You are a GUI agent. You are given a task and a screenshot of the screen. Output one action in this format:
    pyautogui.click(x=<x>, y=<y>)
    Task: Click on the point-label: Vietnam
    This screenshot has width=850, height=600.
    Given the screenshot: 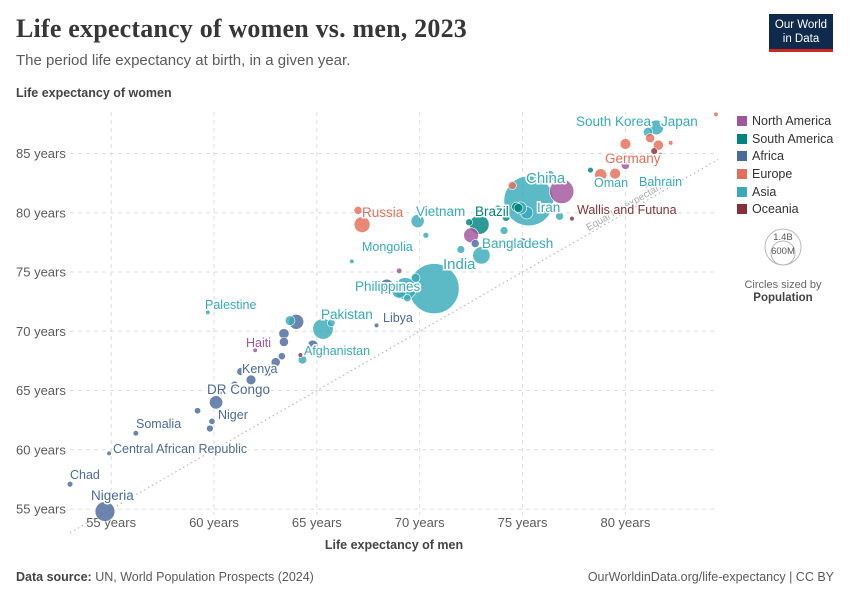 What is the action you would take?
    pyautogui.click(x=440, y=211)
    